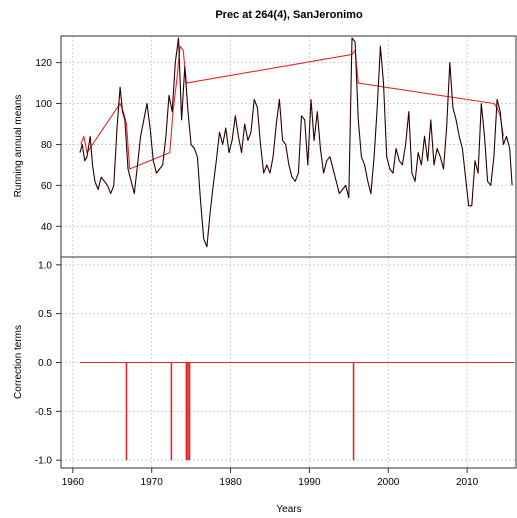 The width and height of the screenshot is (517, 518). I want to click on top-y-tick-label: 40, so click(47, 227).